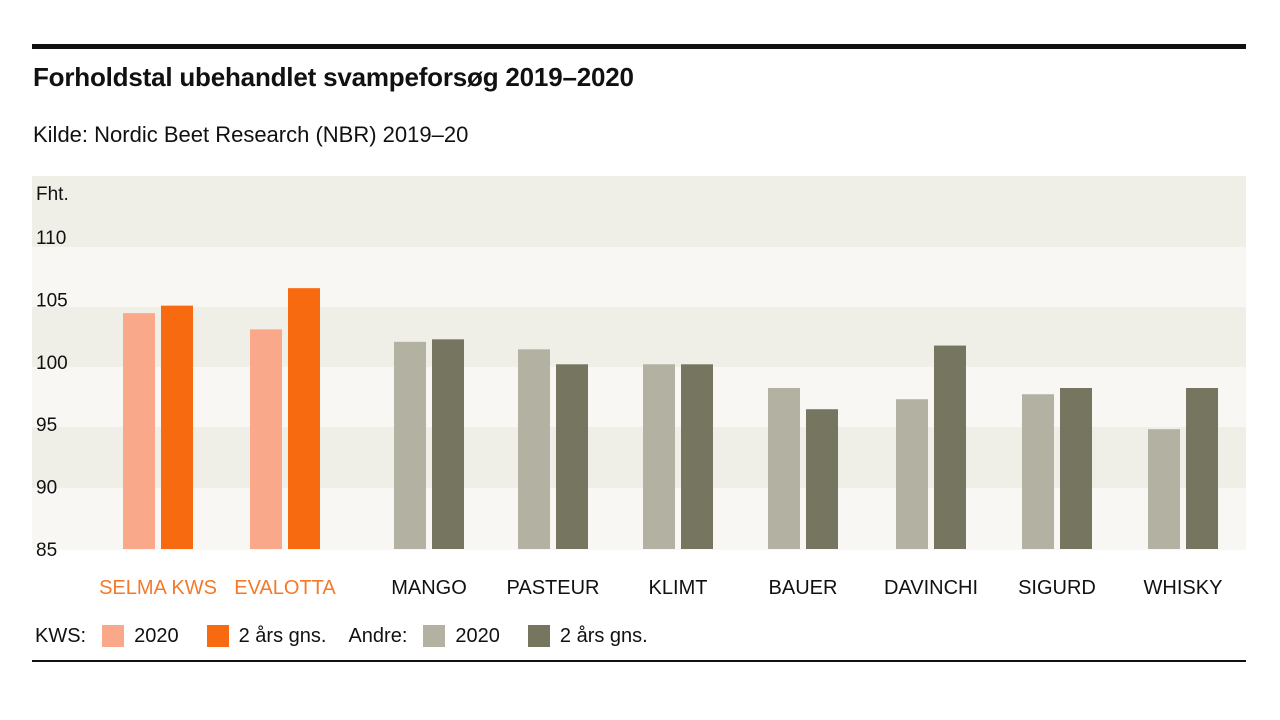 This screenshot has height=720, width=1280. I want to click on legend-swatch-kws-2020, so click(113, 636).